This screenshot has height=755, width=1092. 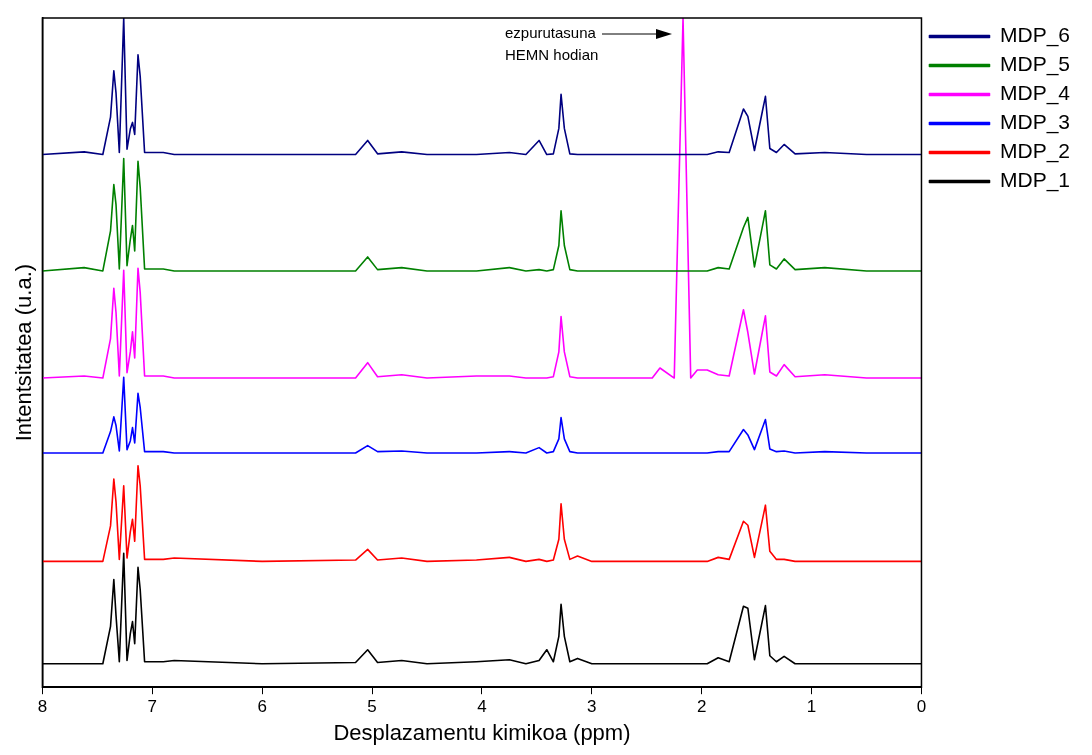 What do you see at coordinates (262, 707) in the screenshot?
I see `x-tick-label: 6` at bounding box center [262, 707].